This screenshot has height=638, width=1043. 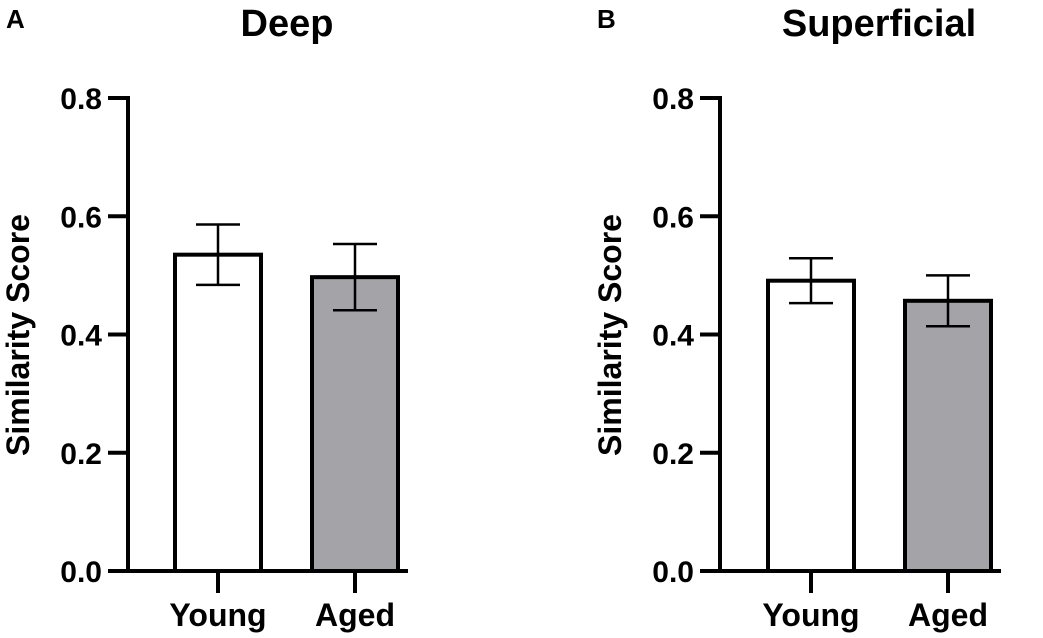 I want to click on panel-letter-b: B, so click(x=606, y=19).